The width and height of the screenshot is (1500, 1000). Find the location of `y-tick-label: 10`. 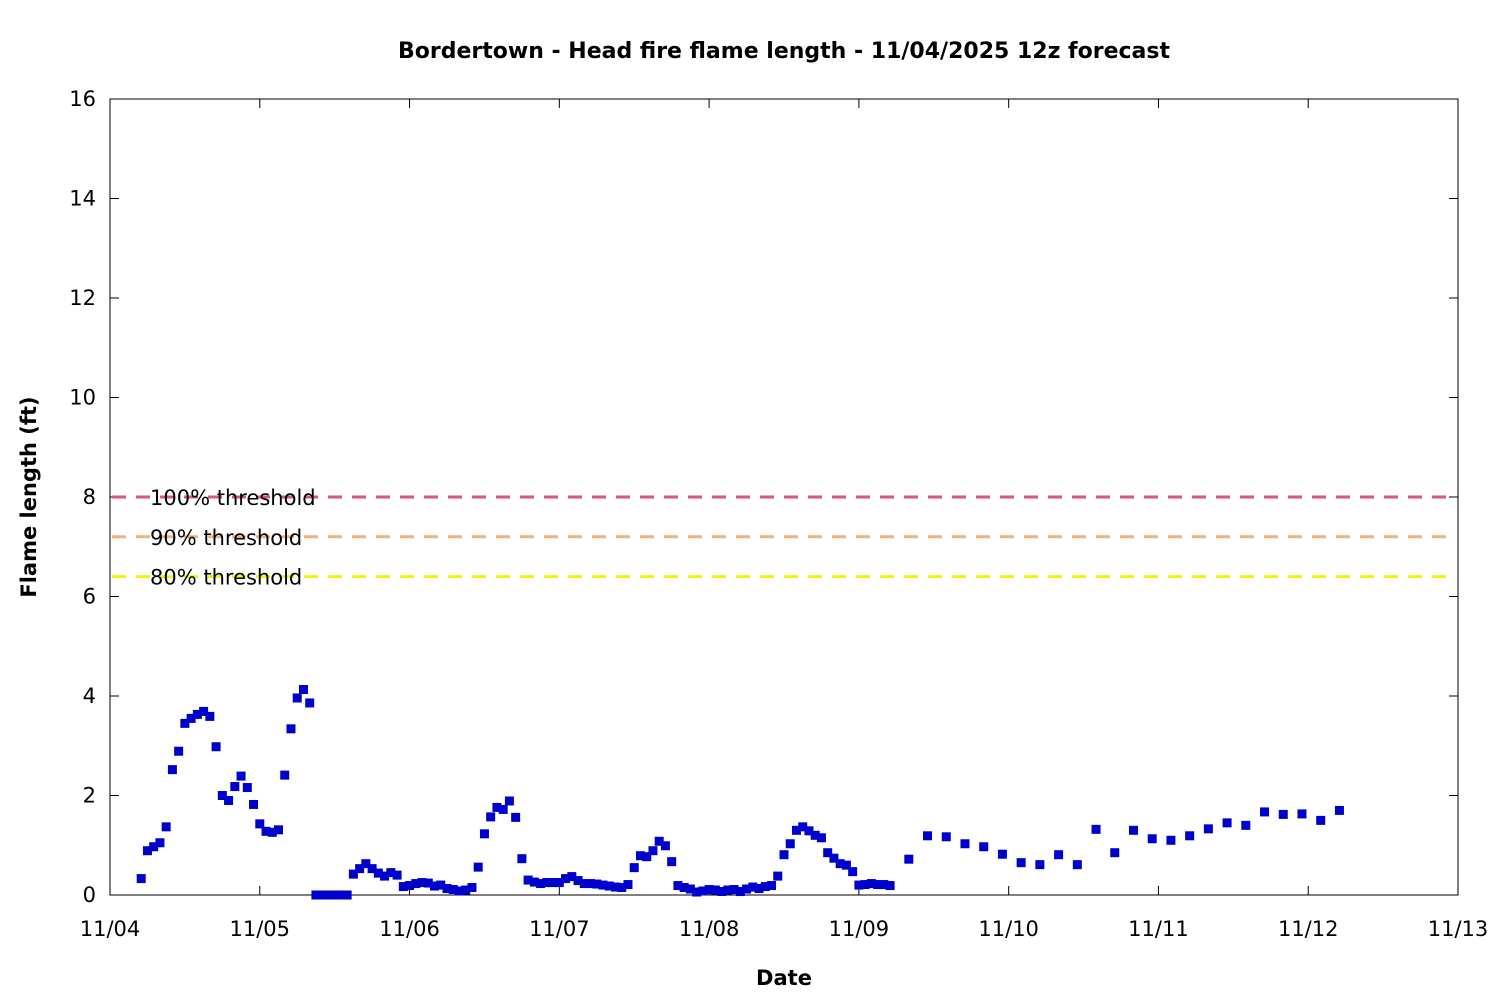

y-tick-label: 10 is located at coordinates (82, 398).